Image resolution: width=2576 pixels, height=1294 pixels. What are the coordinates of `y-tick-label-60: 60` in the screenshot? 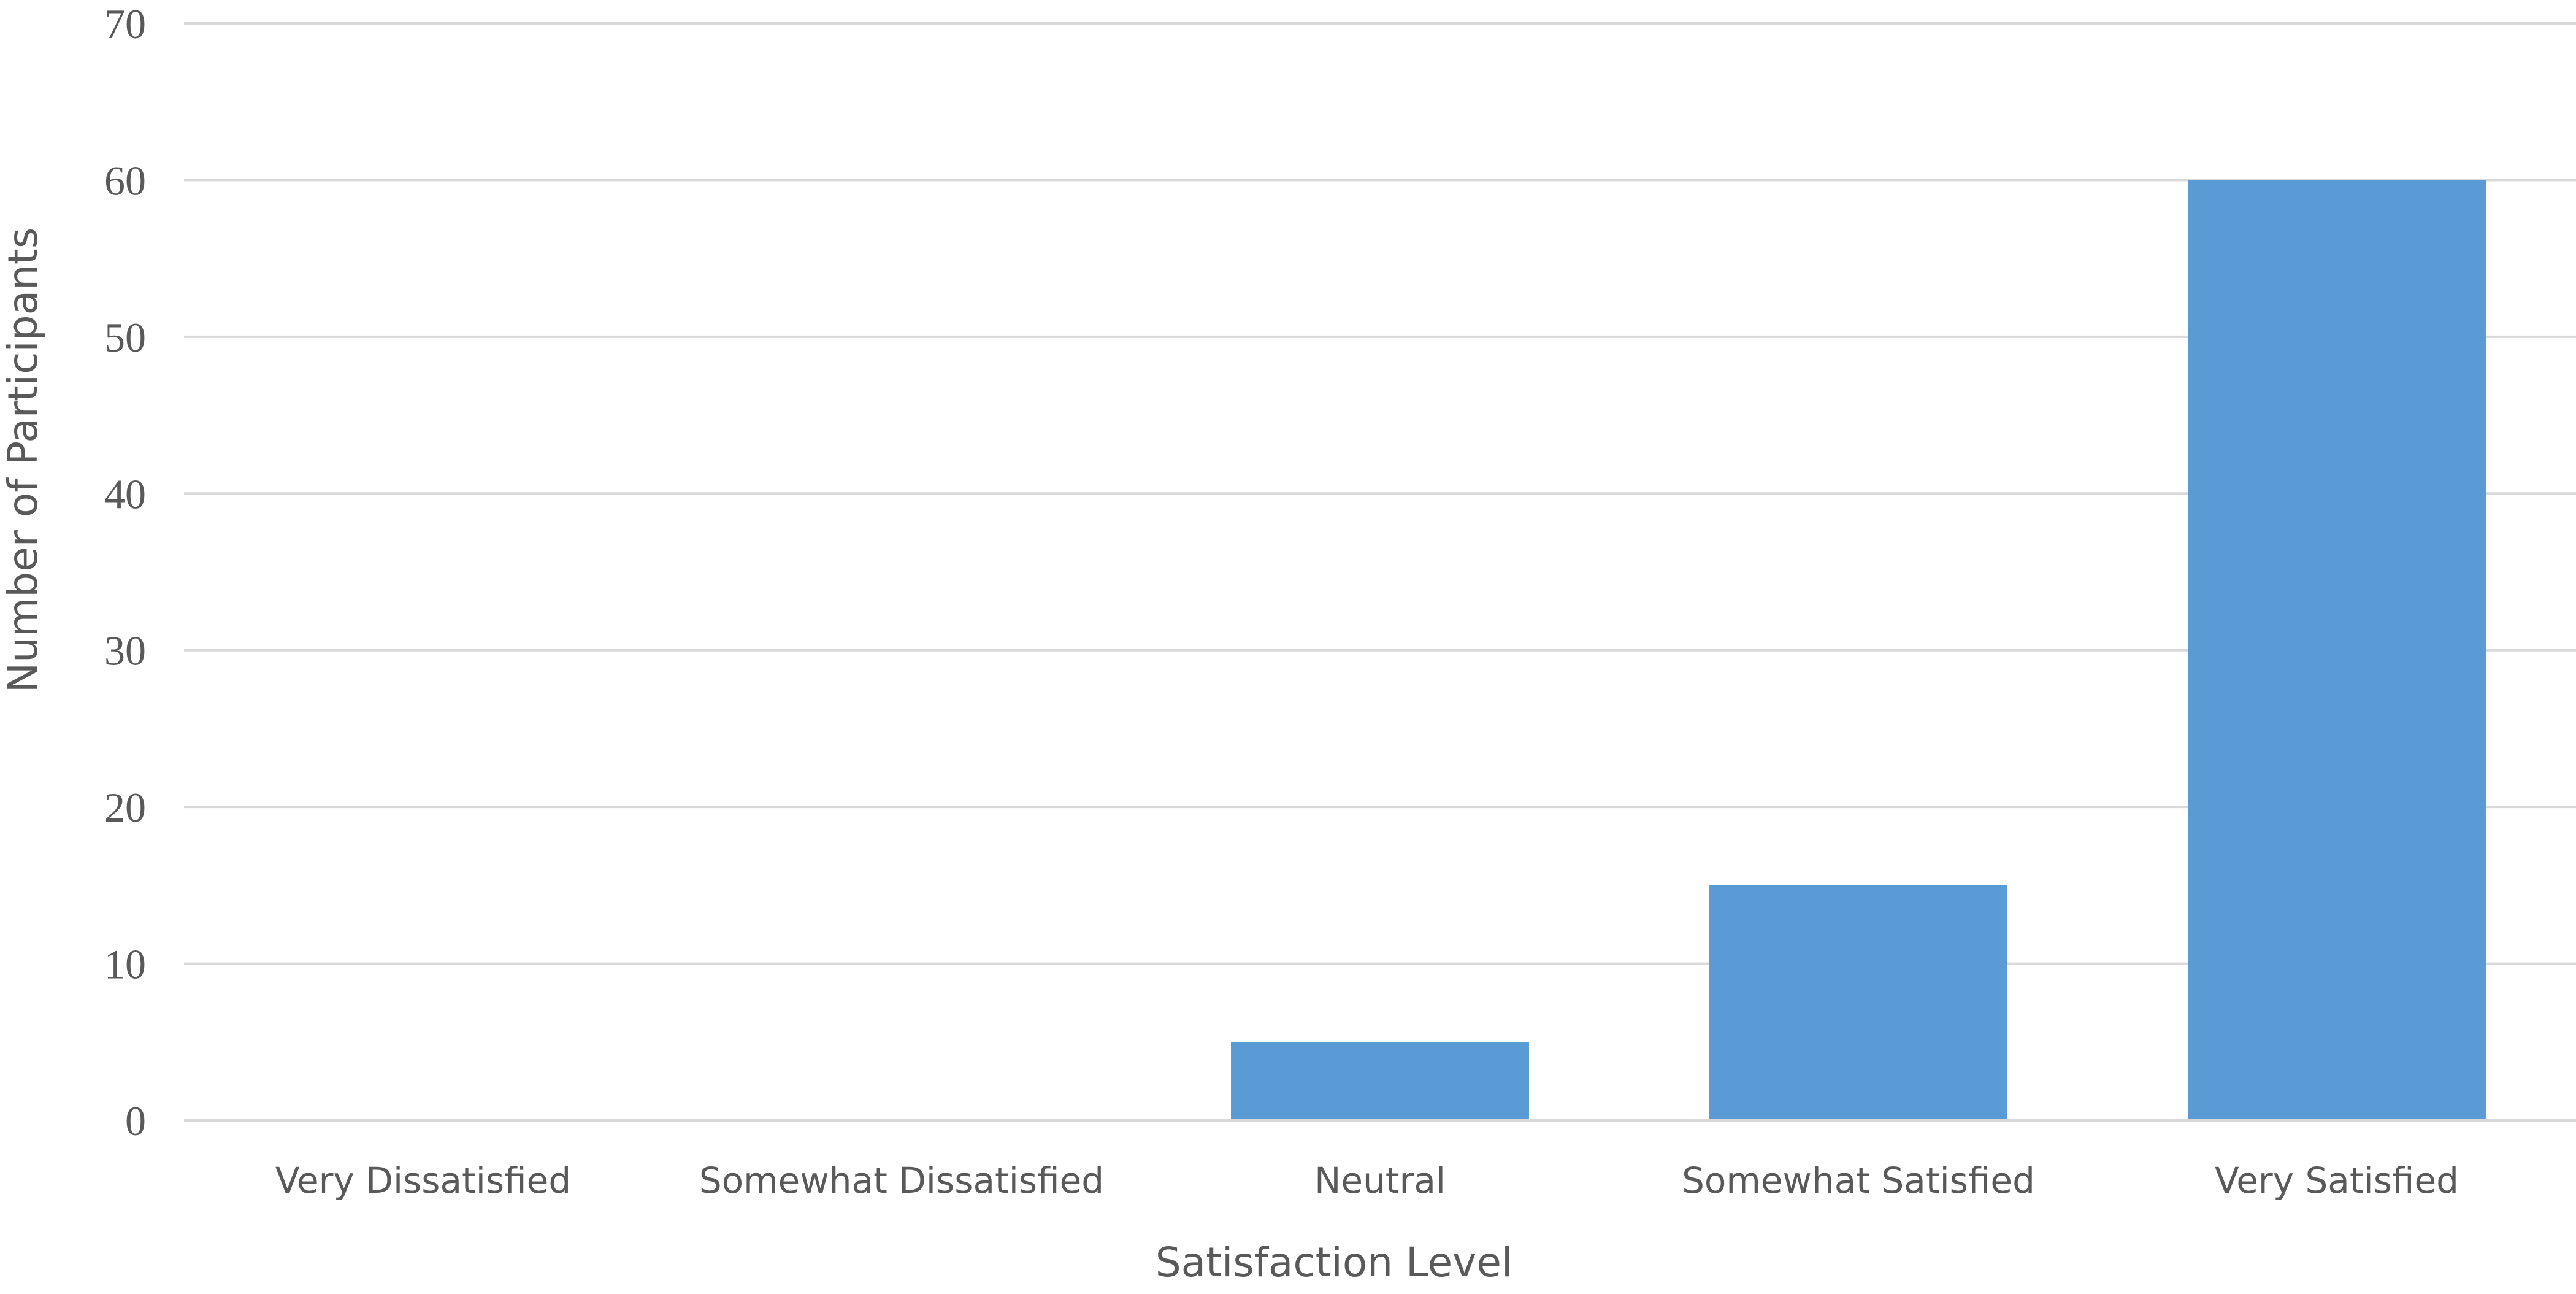 It's located at (125, 180).